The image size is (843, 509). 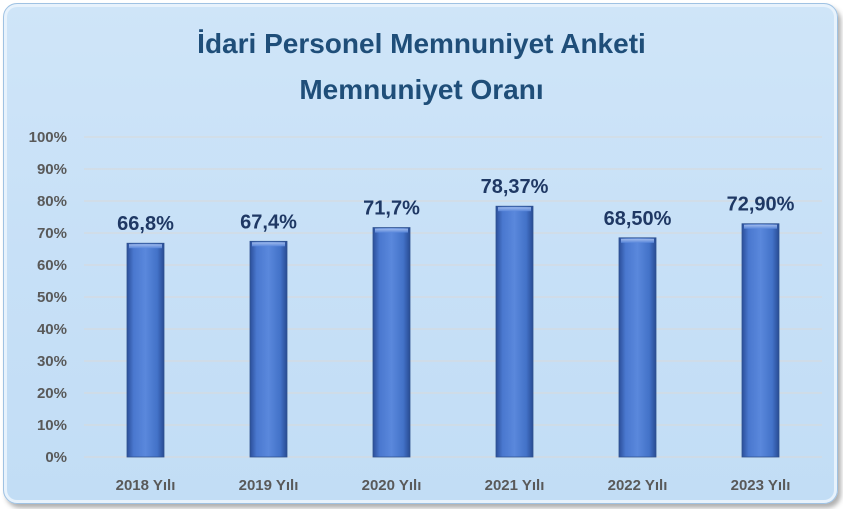 What do you see at coordinates (421, 43) in the screenshot?
I see `chart-title: İdari Personel Memnuniyet Anketi` at bounding box center [421, 43].